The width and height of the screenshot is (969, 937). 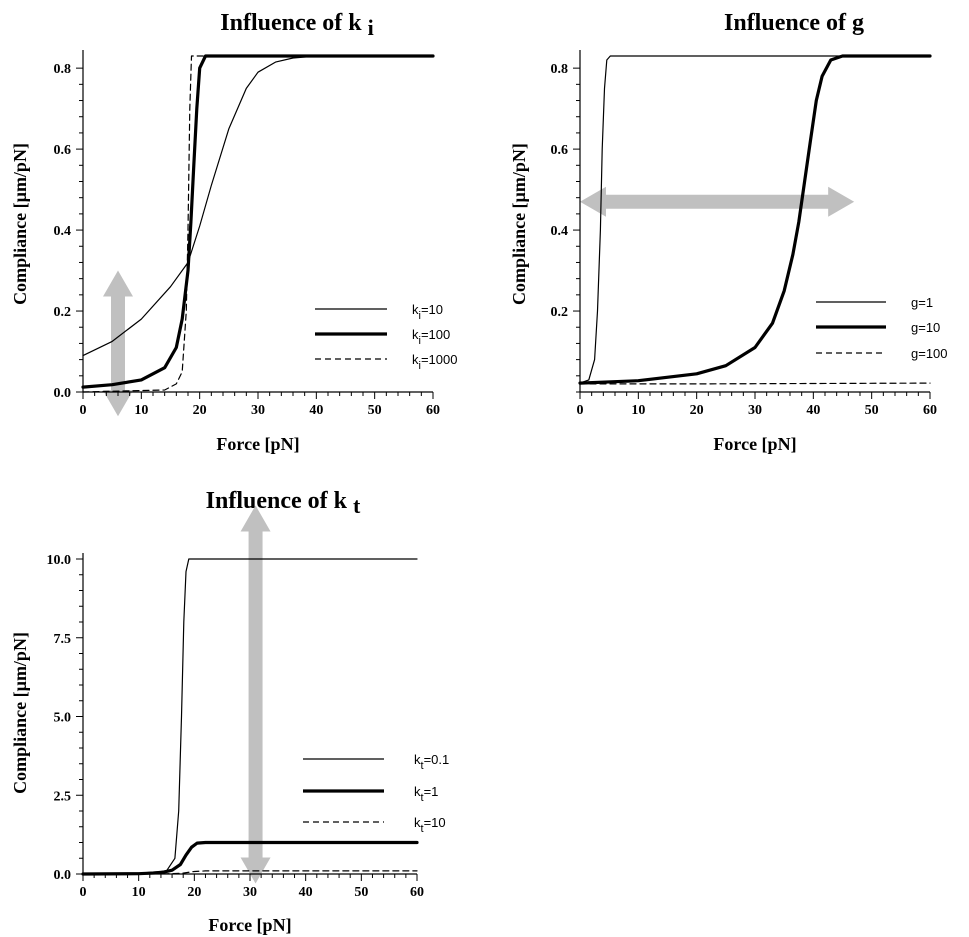 I want to click on legend-label: g=1, so click(x=922, y=302).